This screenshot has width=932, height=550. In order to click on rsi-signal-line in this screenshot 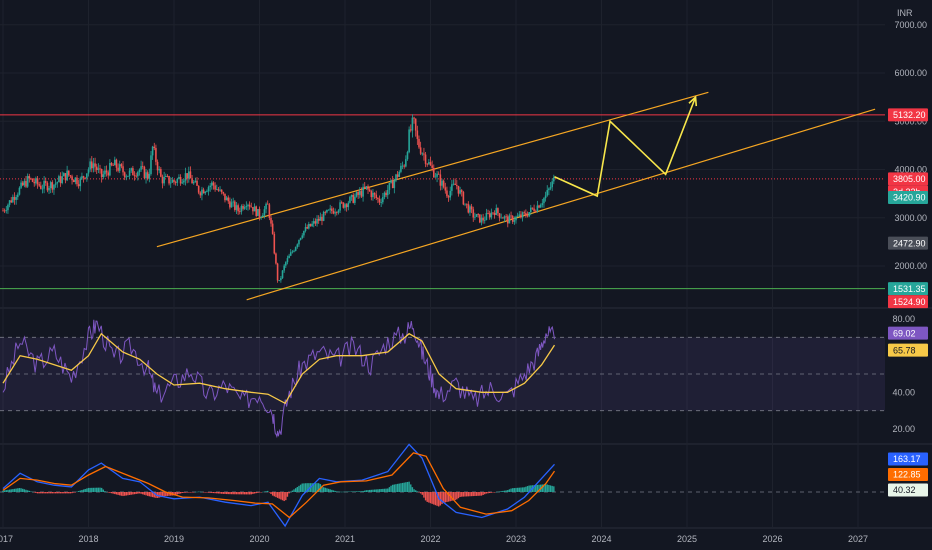, I will do `click(279, 368)`.